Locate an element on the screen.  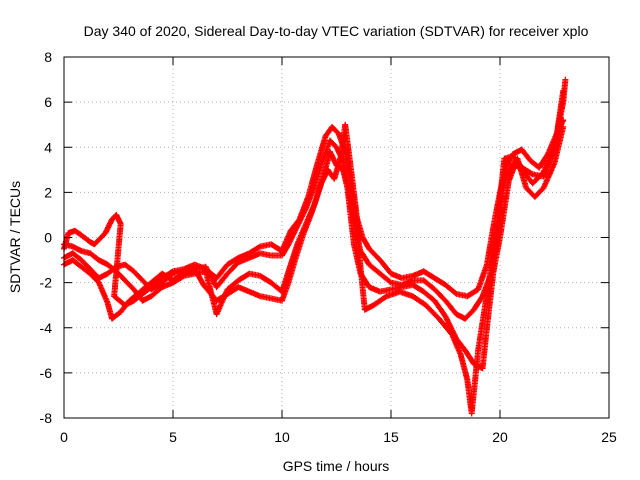
y-tick-label: -6 is located at coordinates (46, 373).